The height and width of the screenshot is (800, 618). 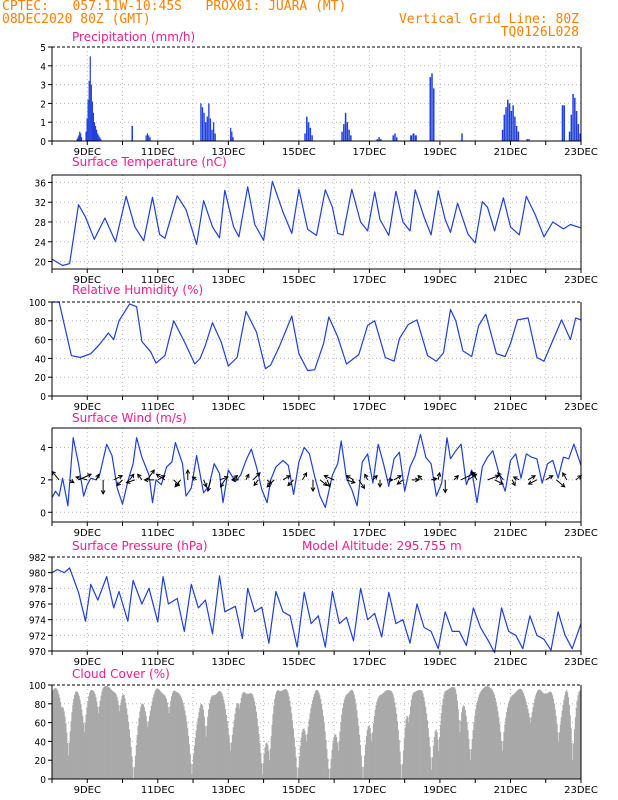 What do you see at coordinates (133, 37) in the screenshot?
I see `panel-title: Precipitation (mm/h)` at bounding box center [133, 37].